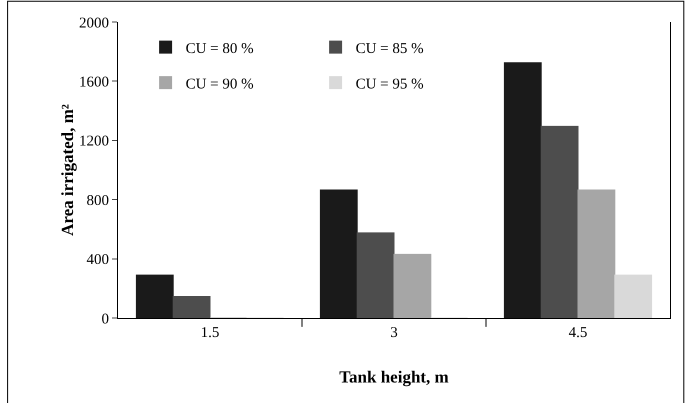 The image size is (691, 403). What do you see at coordinates (220, 48) in the screenshot?
I see `legend-label: CU = 80 %` at bounding box center [220, 48].